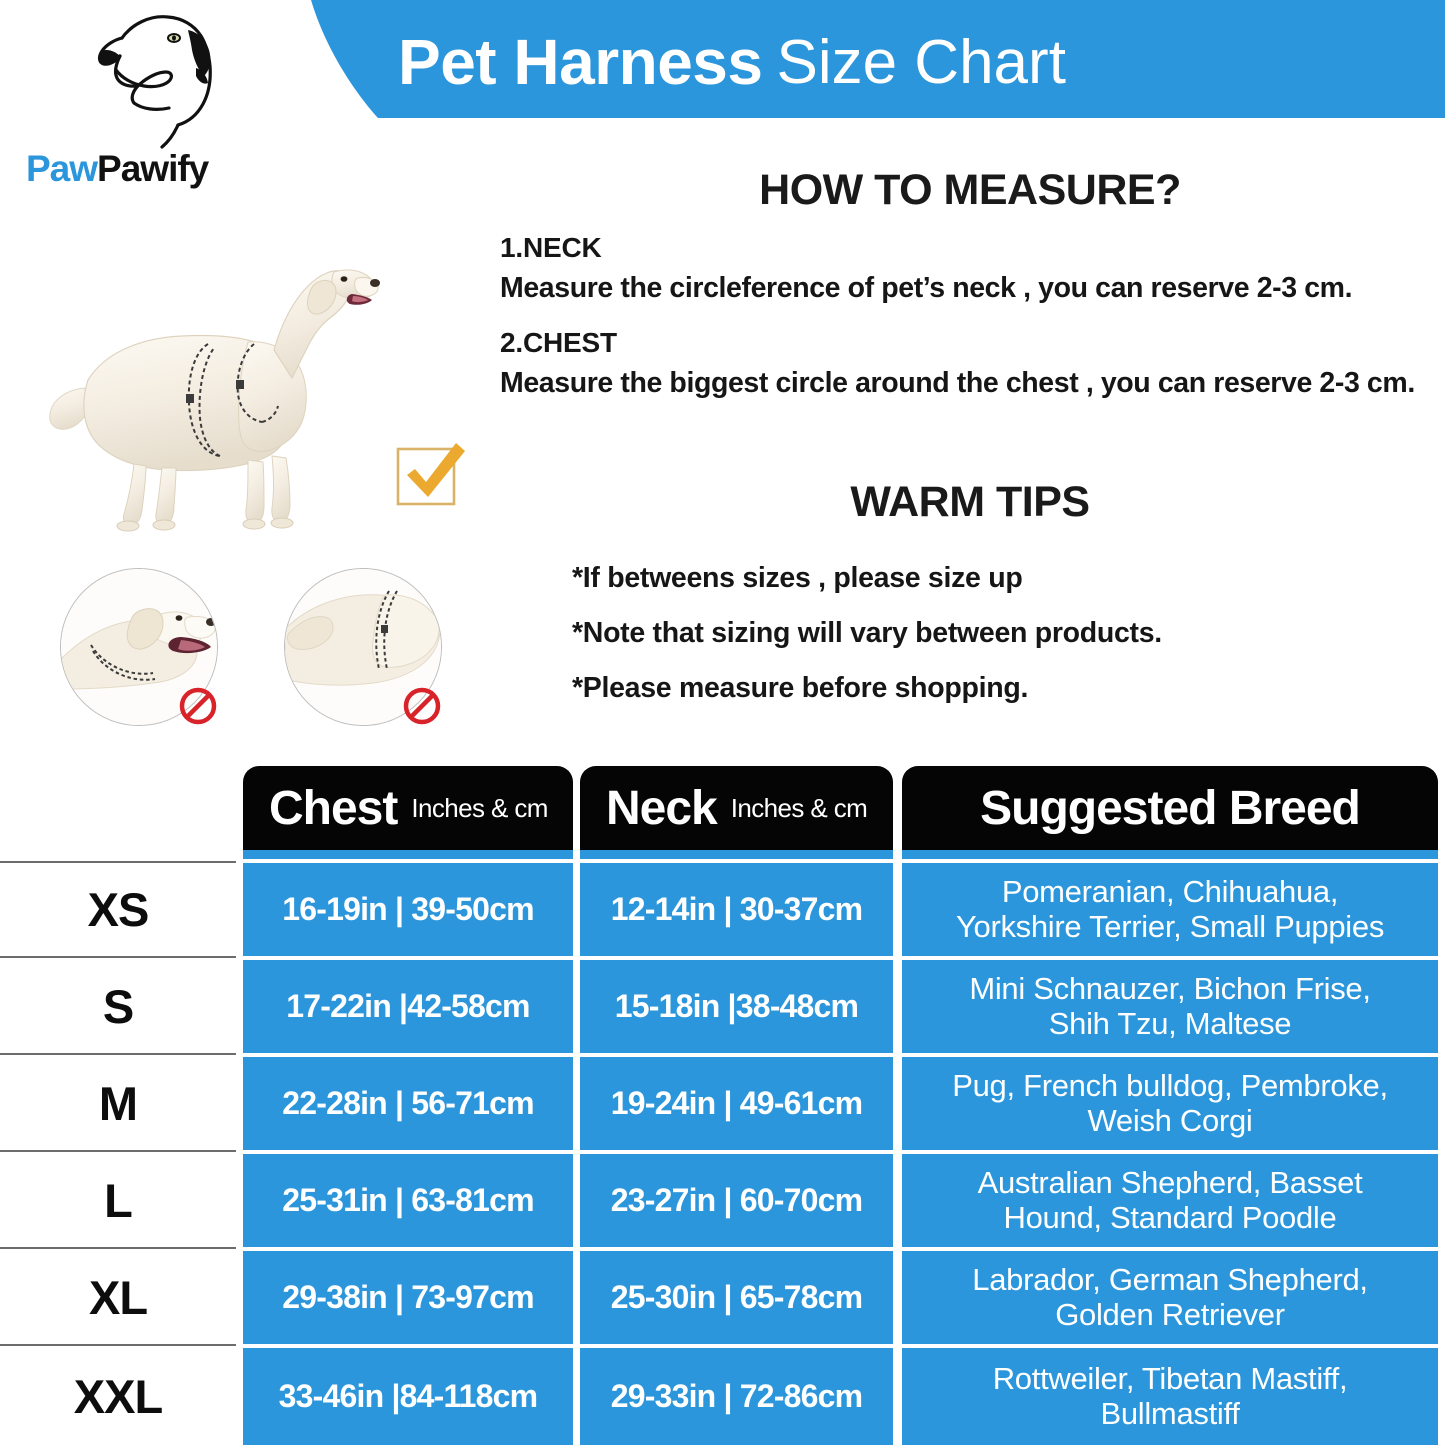 The image size is (1445, 1445). I want to click on neck-tape, so click(257, 383).